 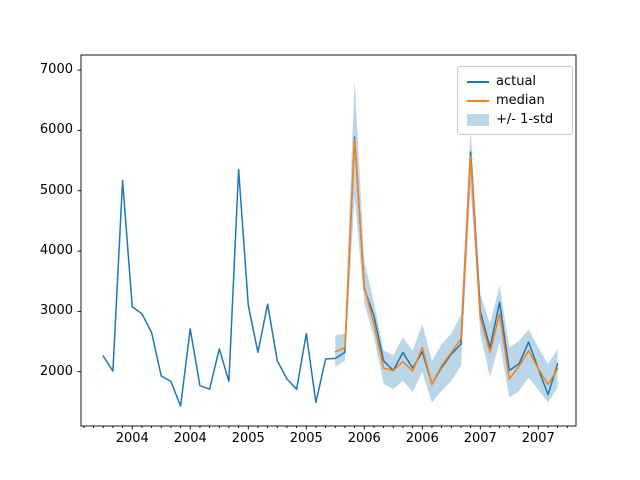 I want to click on y-tick-label: 5000, so click(x=56, y=190).